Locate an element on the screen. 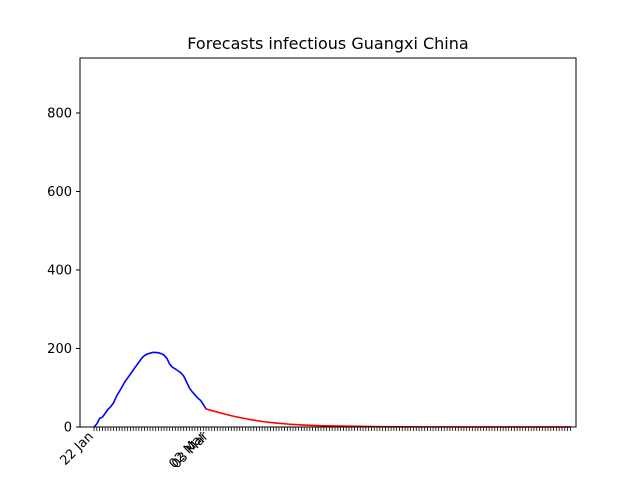 The width and height of the screenshot is (640, 480). y-tick-label: 400 is located at coordinates (59, 270).